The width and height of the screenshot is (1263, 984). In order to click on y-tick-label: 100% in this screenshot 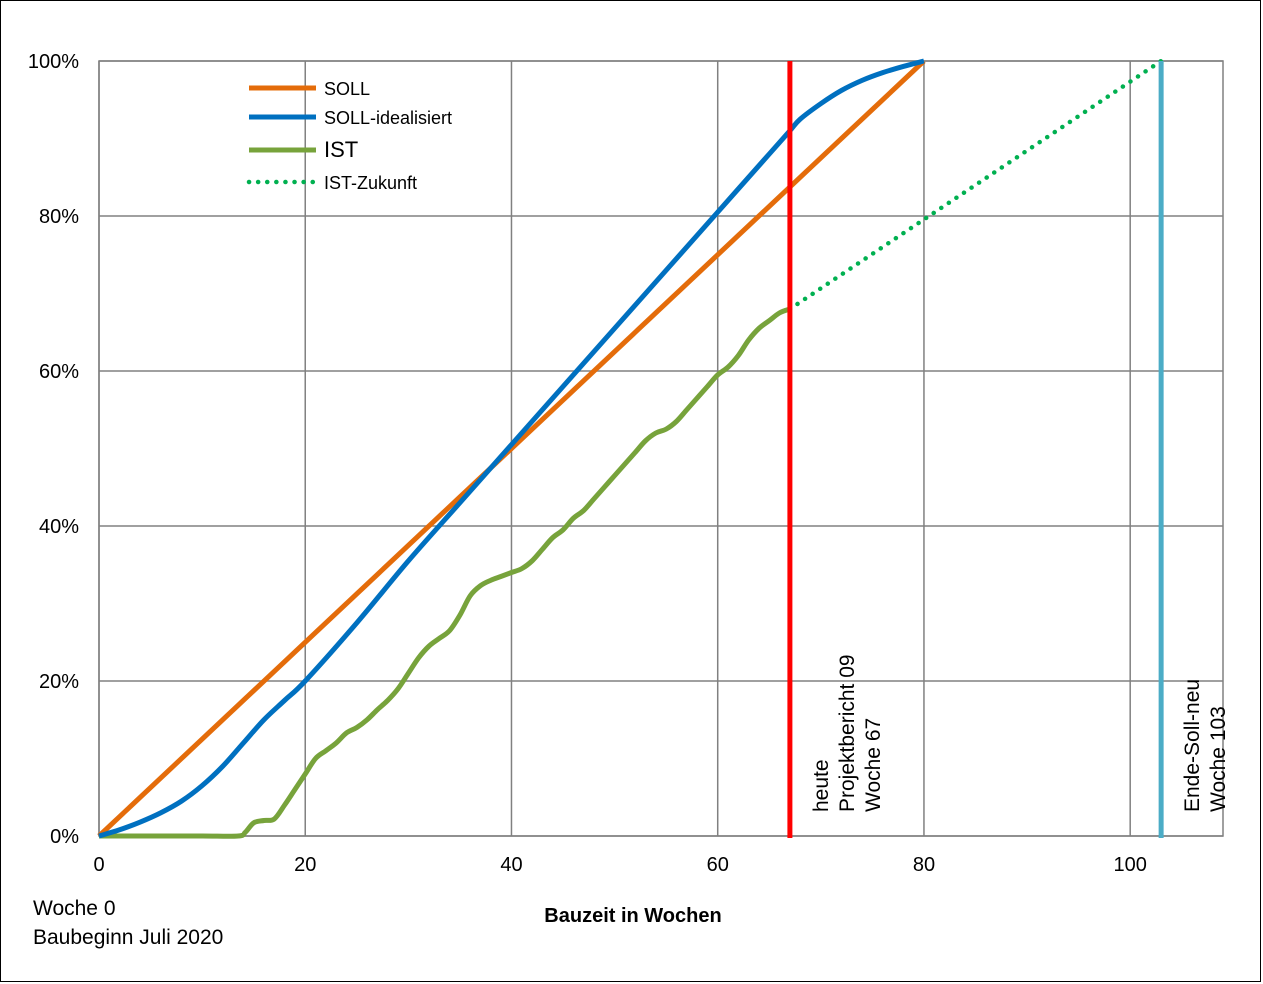, I will do `click(53, 62)`.